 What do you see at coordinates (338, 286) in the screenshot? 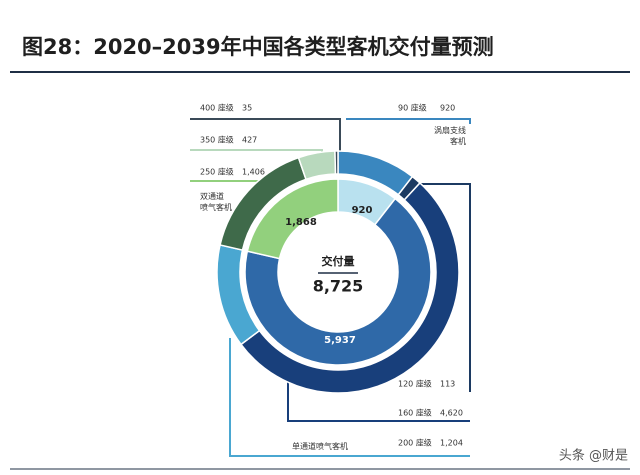
I see `center-value: 8,725` at bounding box center [338, 286].